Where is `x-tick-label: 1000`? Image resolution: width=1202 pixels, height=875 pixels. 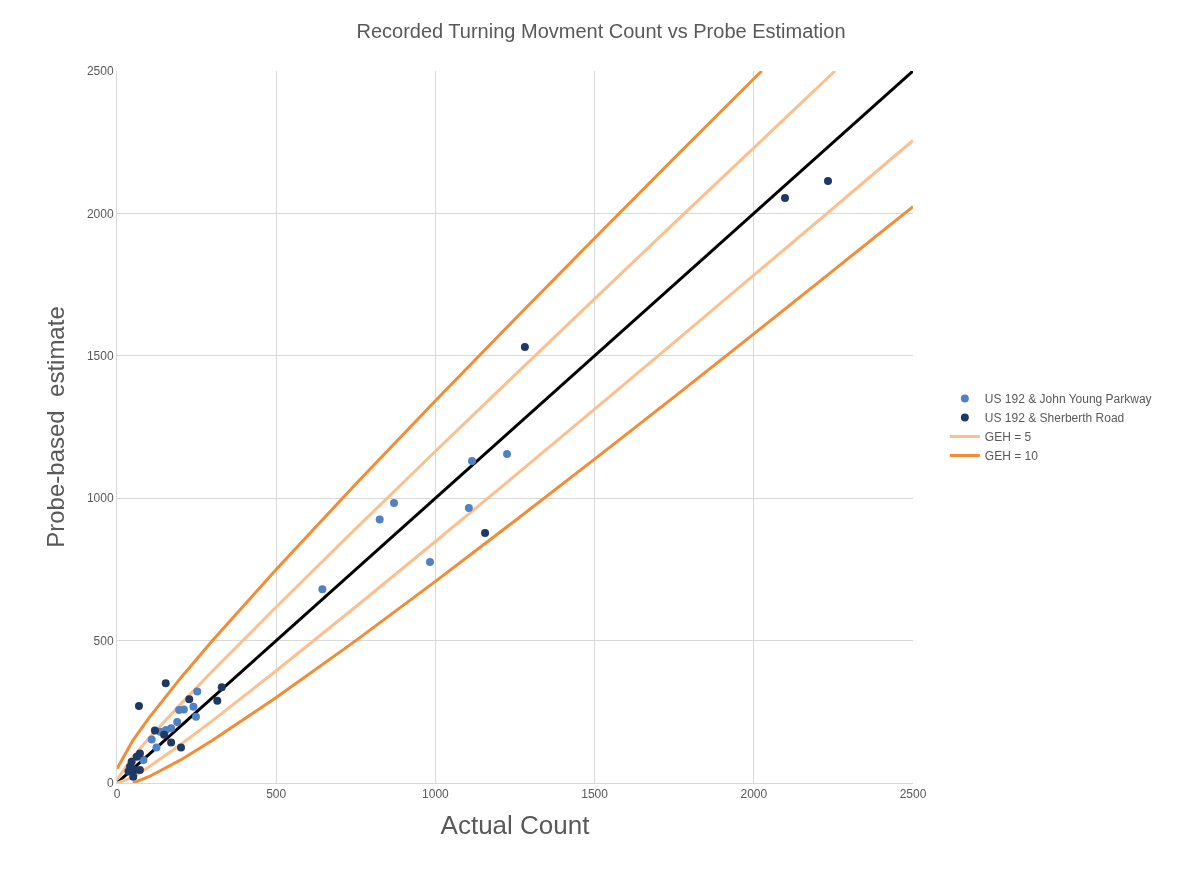
x-tick-label: 1000 is located at coordinates (436, 794).